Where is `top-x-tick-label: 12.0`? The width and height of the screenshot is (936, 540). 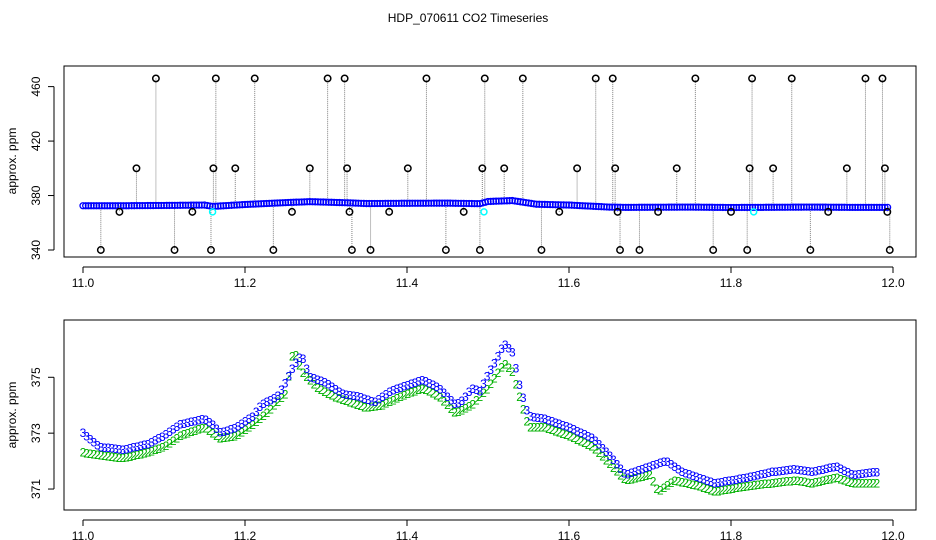
top-x-tick-label: 12.0 is located at coordinates (893, 283).